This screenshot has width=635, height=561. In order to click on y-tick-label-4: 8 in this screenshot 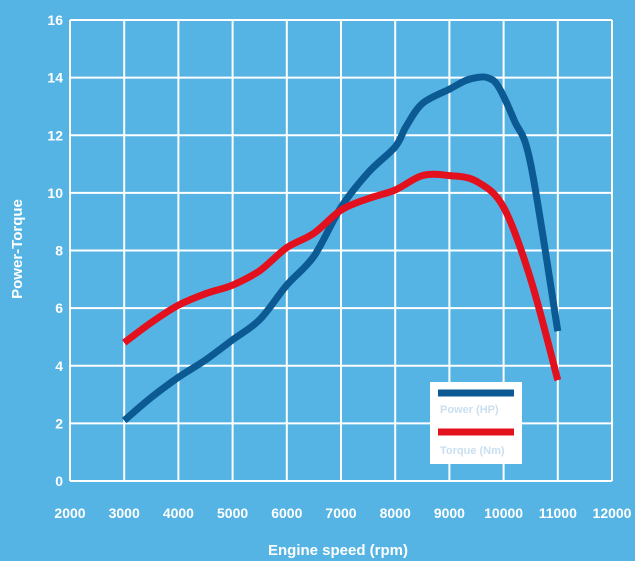, I will do `click(59, 251)`.